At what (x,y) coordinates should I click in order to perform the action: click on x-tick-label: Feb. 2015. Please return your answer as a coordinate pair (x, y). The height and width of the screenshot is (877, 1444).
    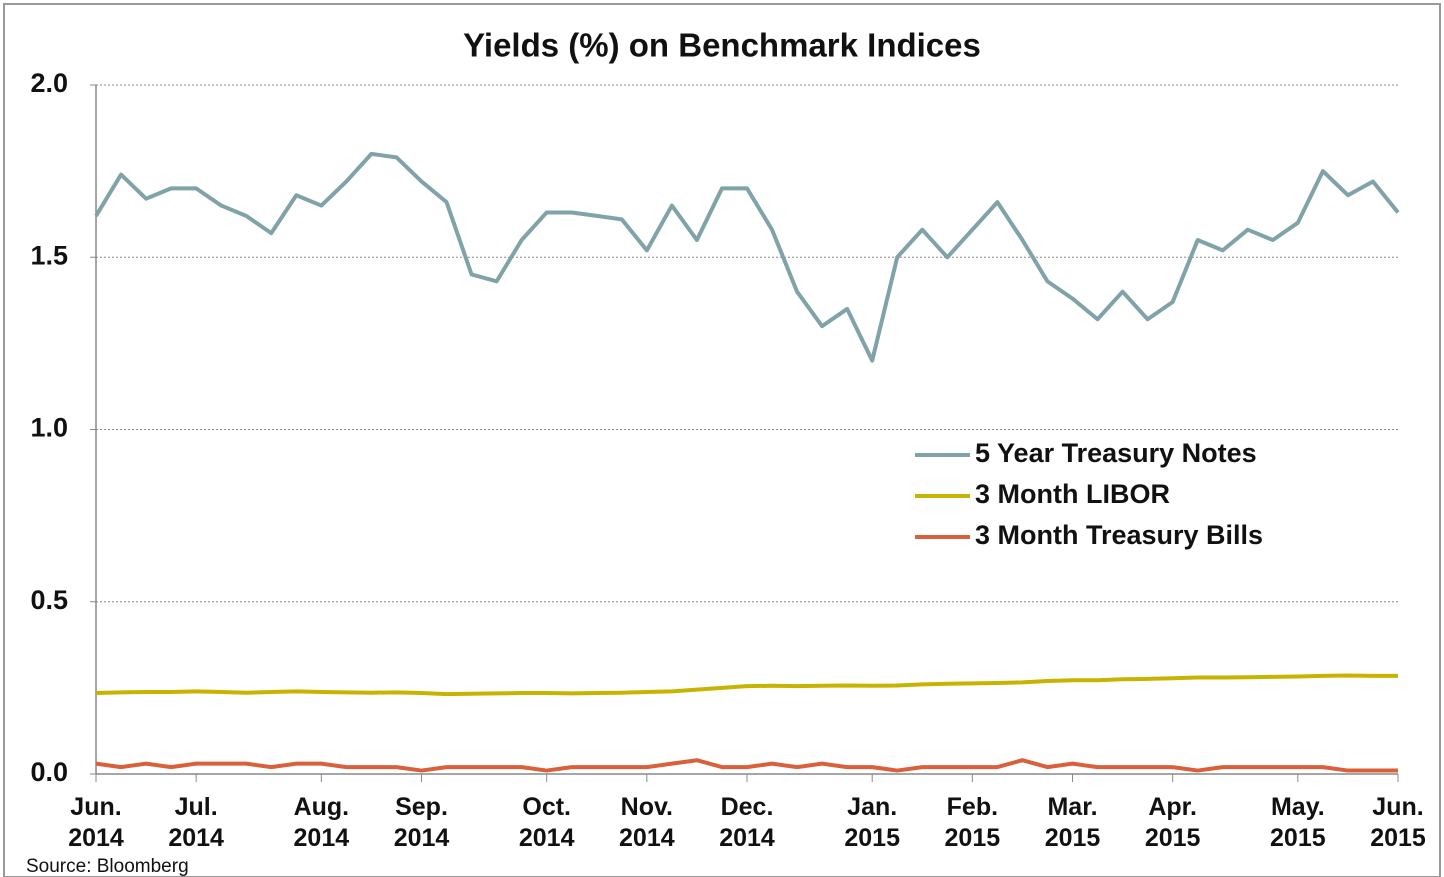
    Looking at the image, I should click on (972, 822).